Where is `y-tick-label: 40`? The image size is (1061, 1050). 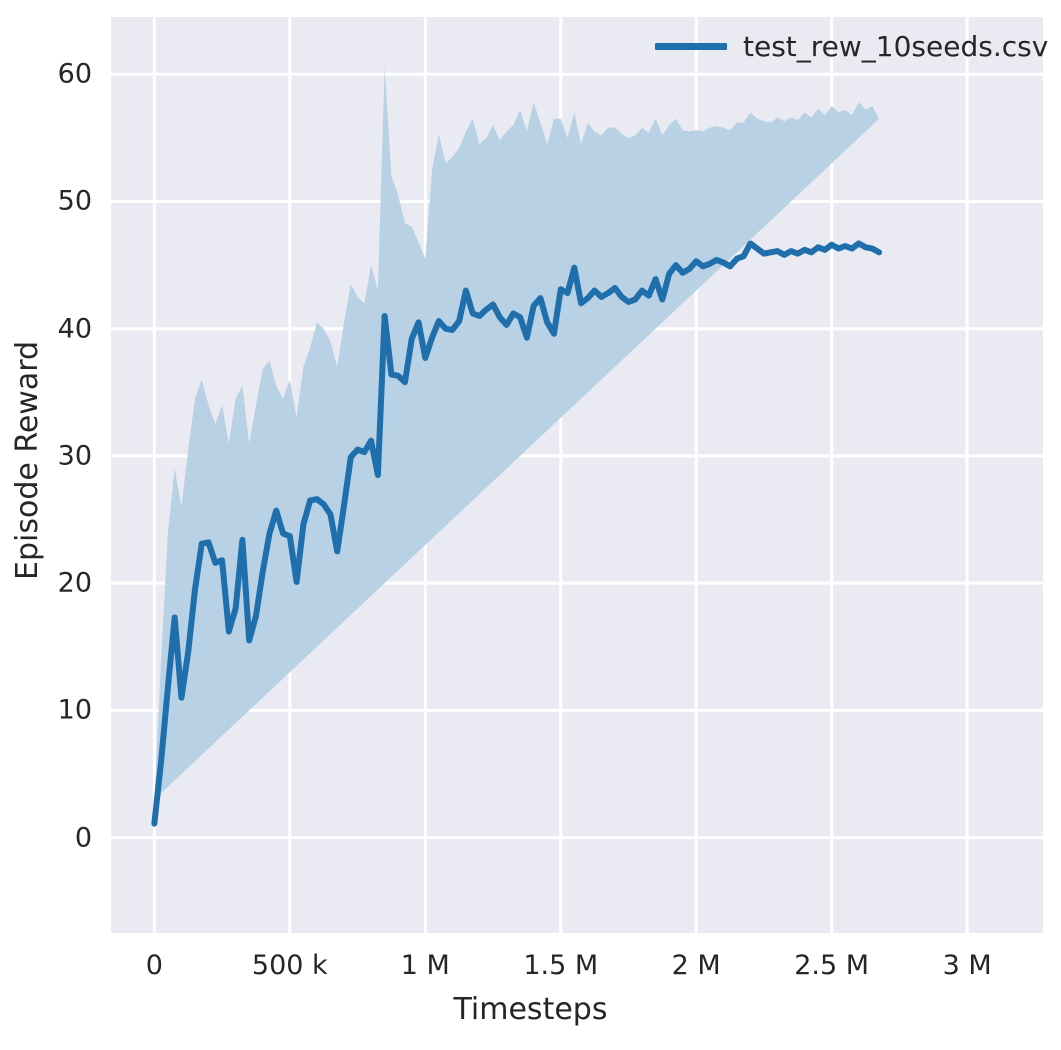 y-tick-label: 40 is located at coordinates (74, 329).